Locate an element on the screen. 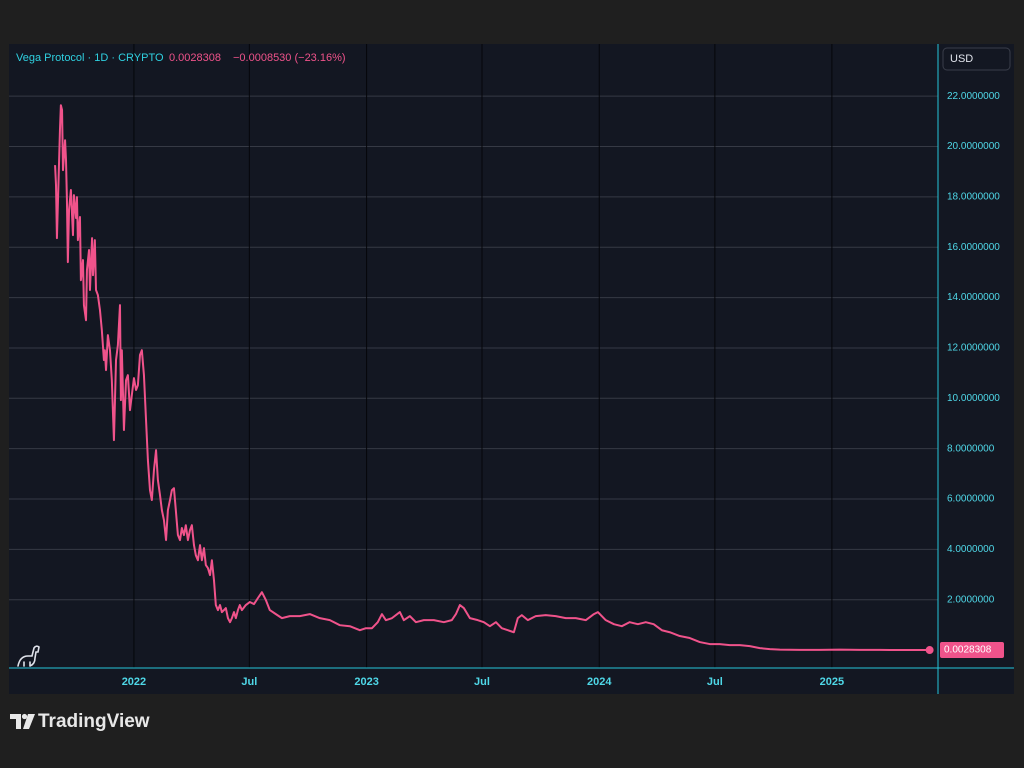  tv-logo is located at coordinates (22, 721).